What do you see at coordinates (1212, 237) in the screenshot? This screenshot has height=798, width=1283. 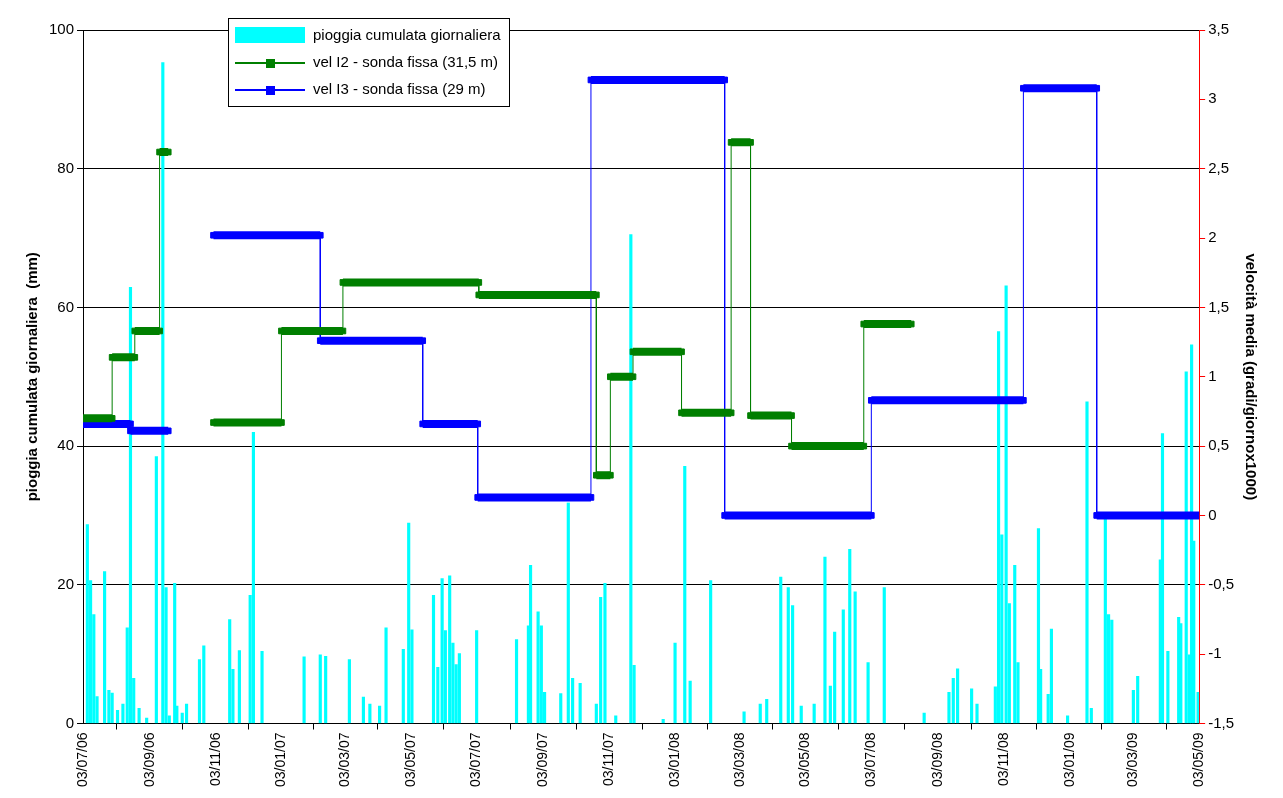 I see `y2-tick-label: 2` at bounding box center [1212, 237].